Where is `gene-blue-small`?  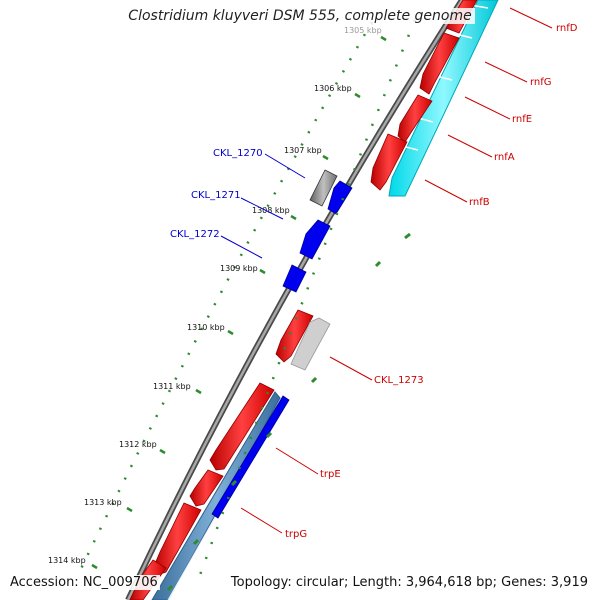
gene-blue-small is located at coordinates (340, 197).